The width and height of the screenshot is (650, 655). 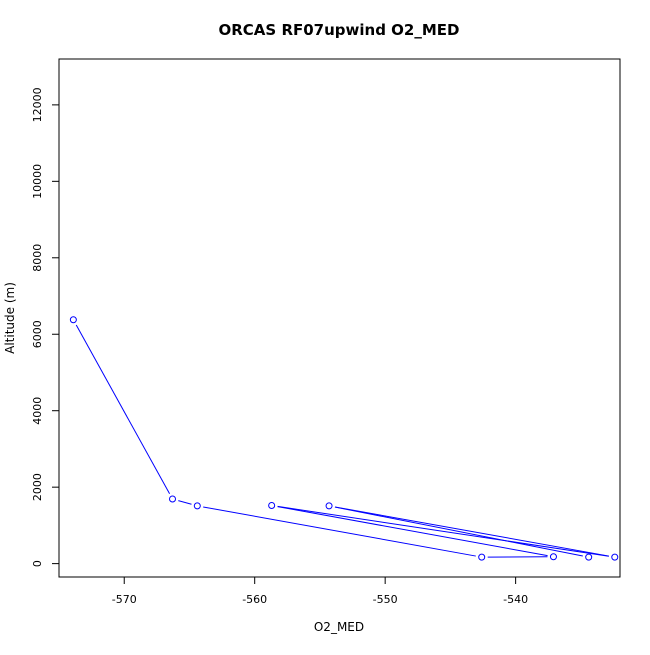 What do you see at coordinates (320, 591) in the screenshot?
I see `x-axis: -570 -560 -550 -540` at bounding box center [320, 591].